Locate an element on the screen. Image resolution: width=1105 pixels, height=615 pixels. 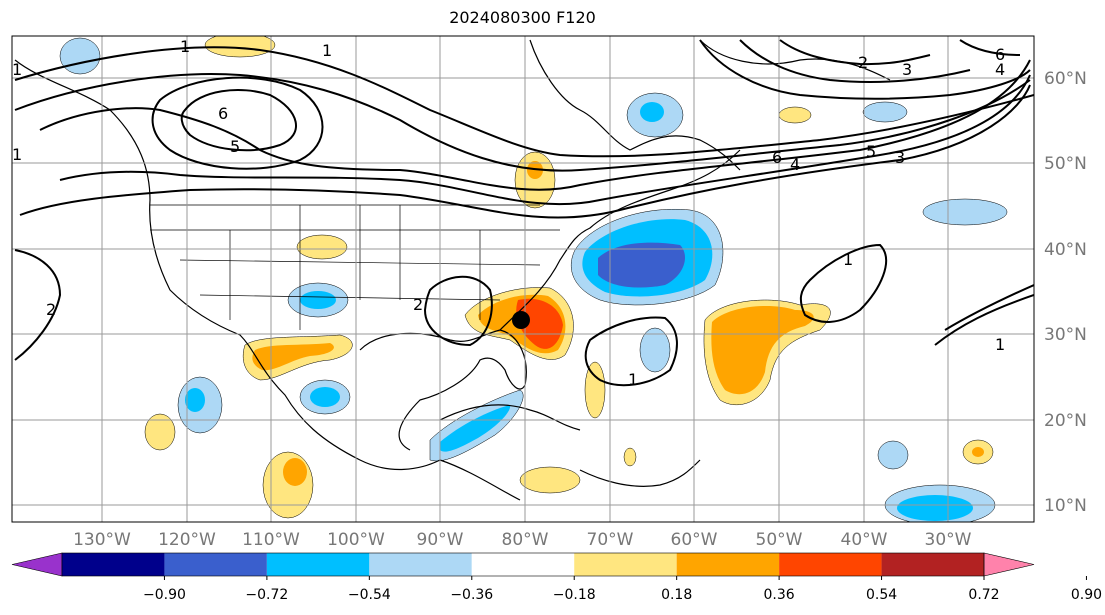
state-borders is located at coordinates (355, 267).